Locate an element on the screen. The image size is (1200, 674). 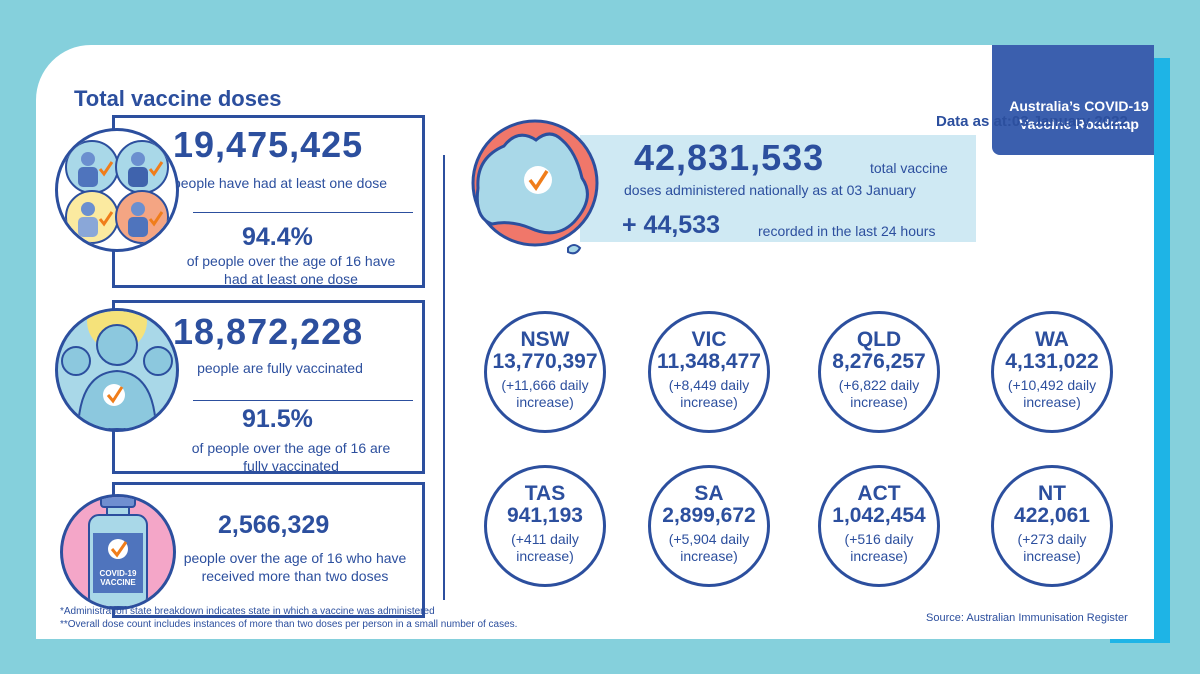
one-dose-label: people have had at least one dose is located at coordinates (280, 183).